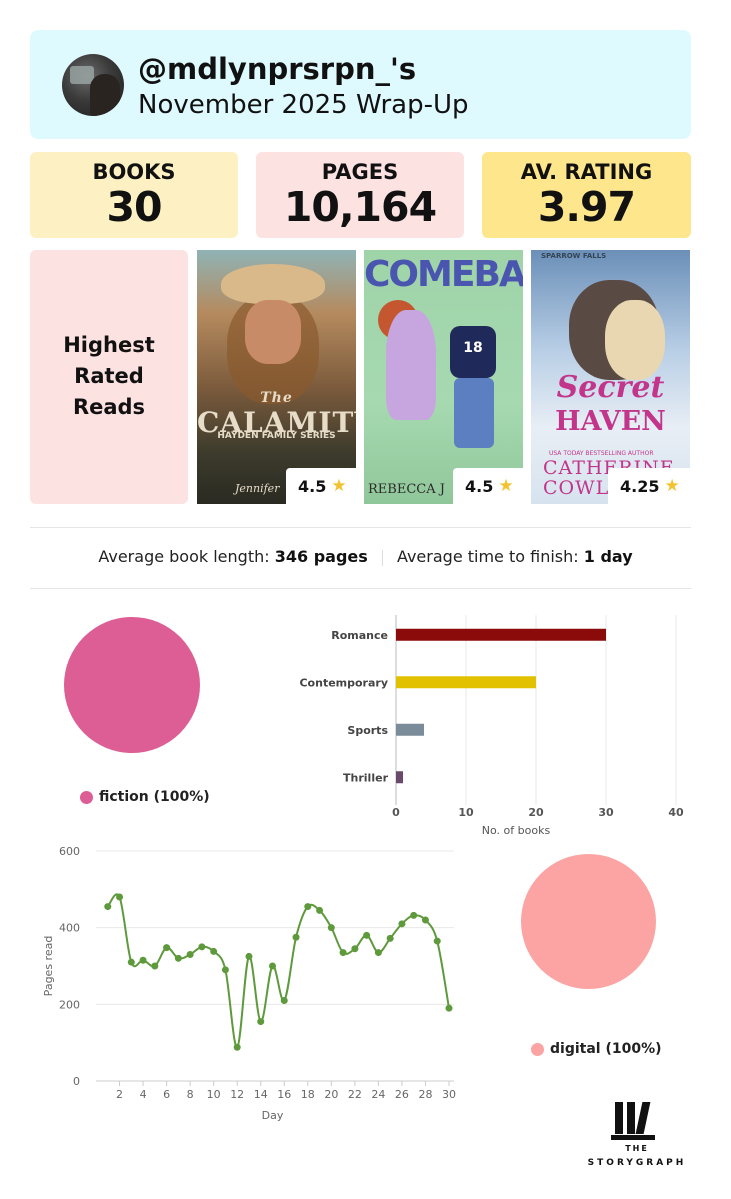  What do you see at coordinates (399, 777) in the screenshot?
I see `bar-thriller` at bounding box center [399, 777].